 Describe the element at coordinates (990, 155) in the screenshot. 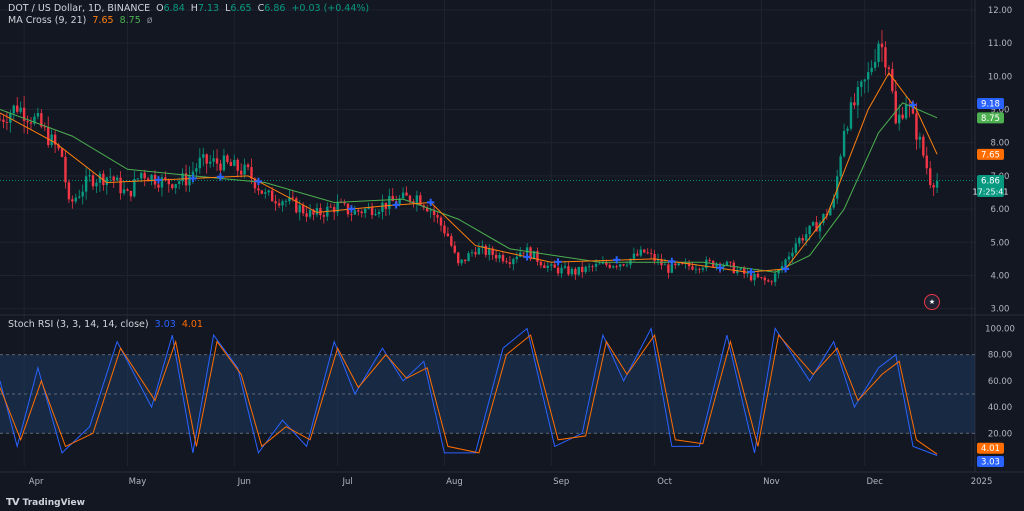

I see `price-axis-badge-label: 7.65` at that location.